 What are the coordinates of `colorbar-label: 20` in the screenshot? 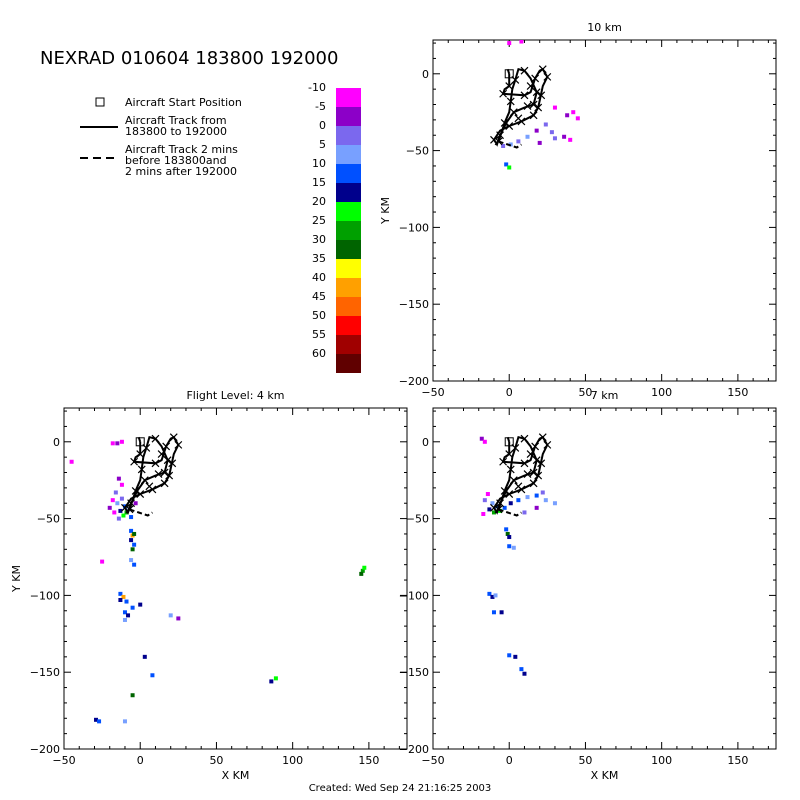 It's located at (319, 201).